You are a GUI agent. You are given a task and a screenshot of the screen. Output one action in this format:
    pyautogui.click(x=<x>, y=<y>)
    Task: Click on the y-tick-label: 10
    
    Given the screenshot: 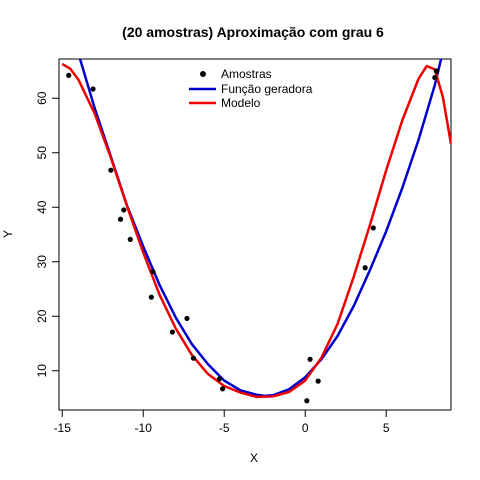 What is the action you would take?
    pyautogui.click(x=42, y=371)
    